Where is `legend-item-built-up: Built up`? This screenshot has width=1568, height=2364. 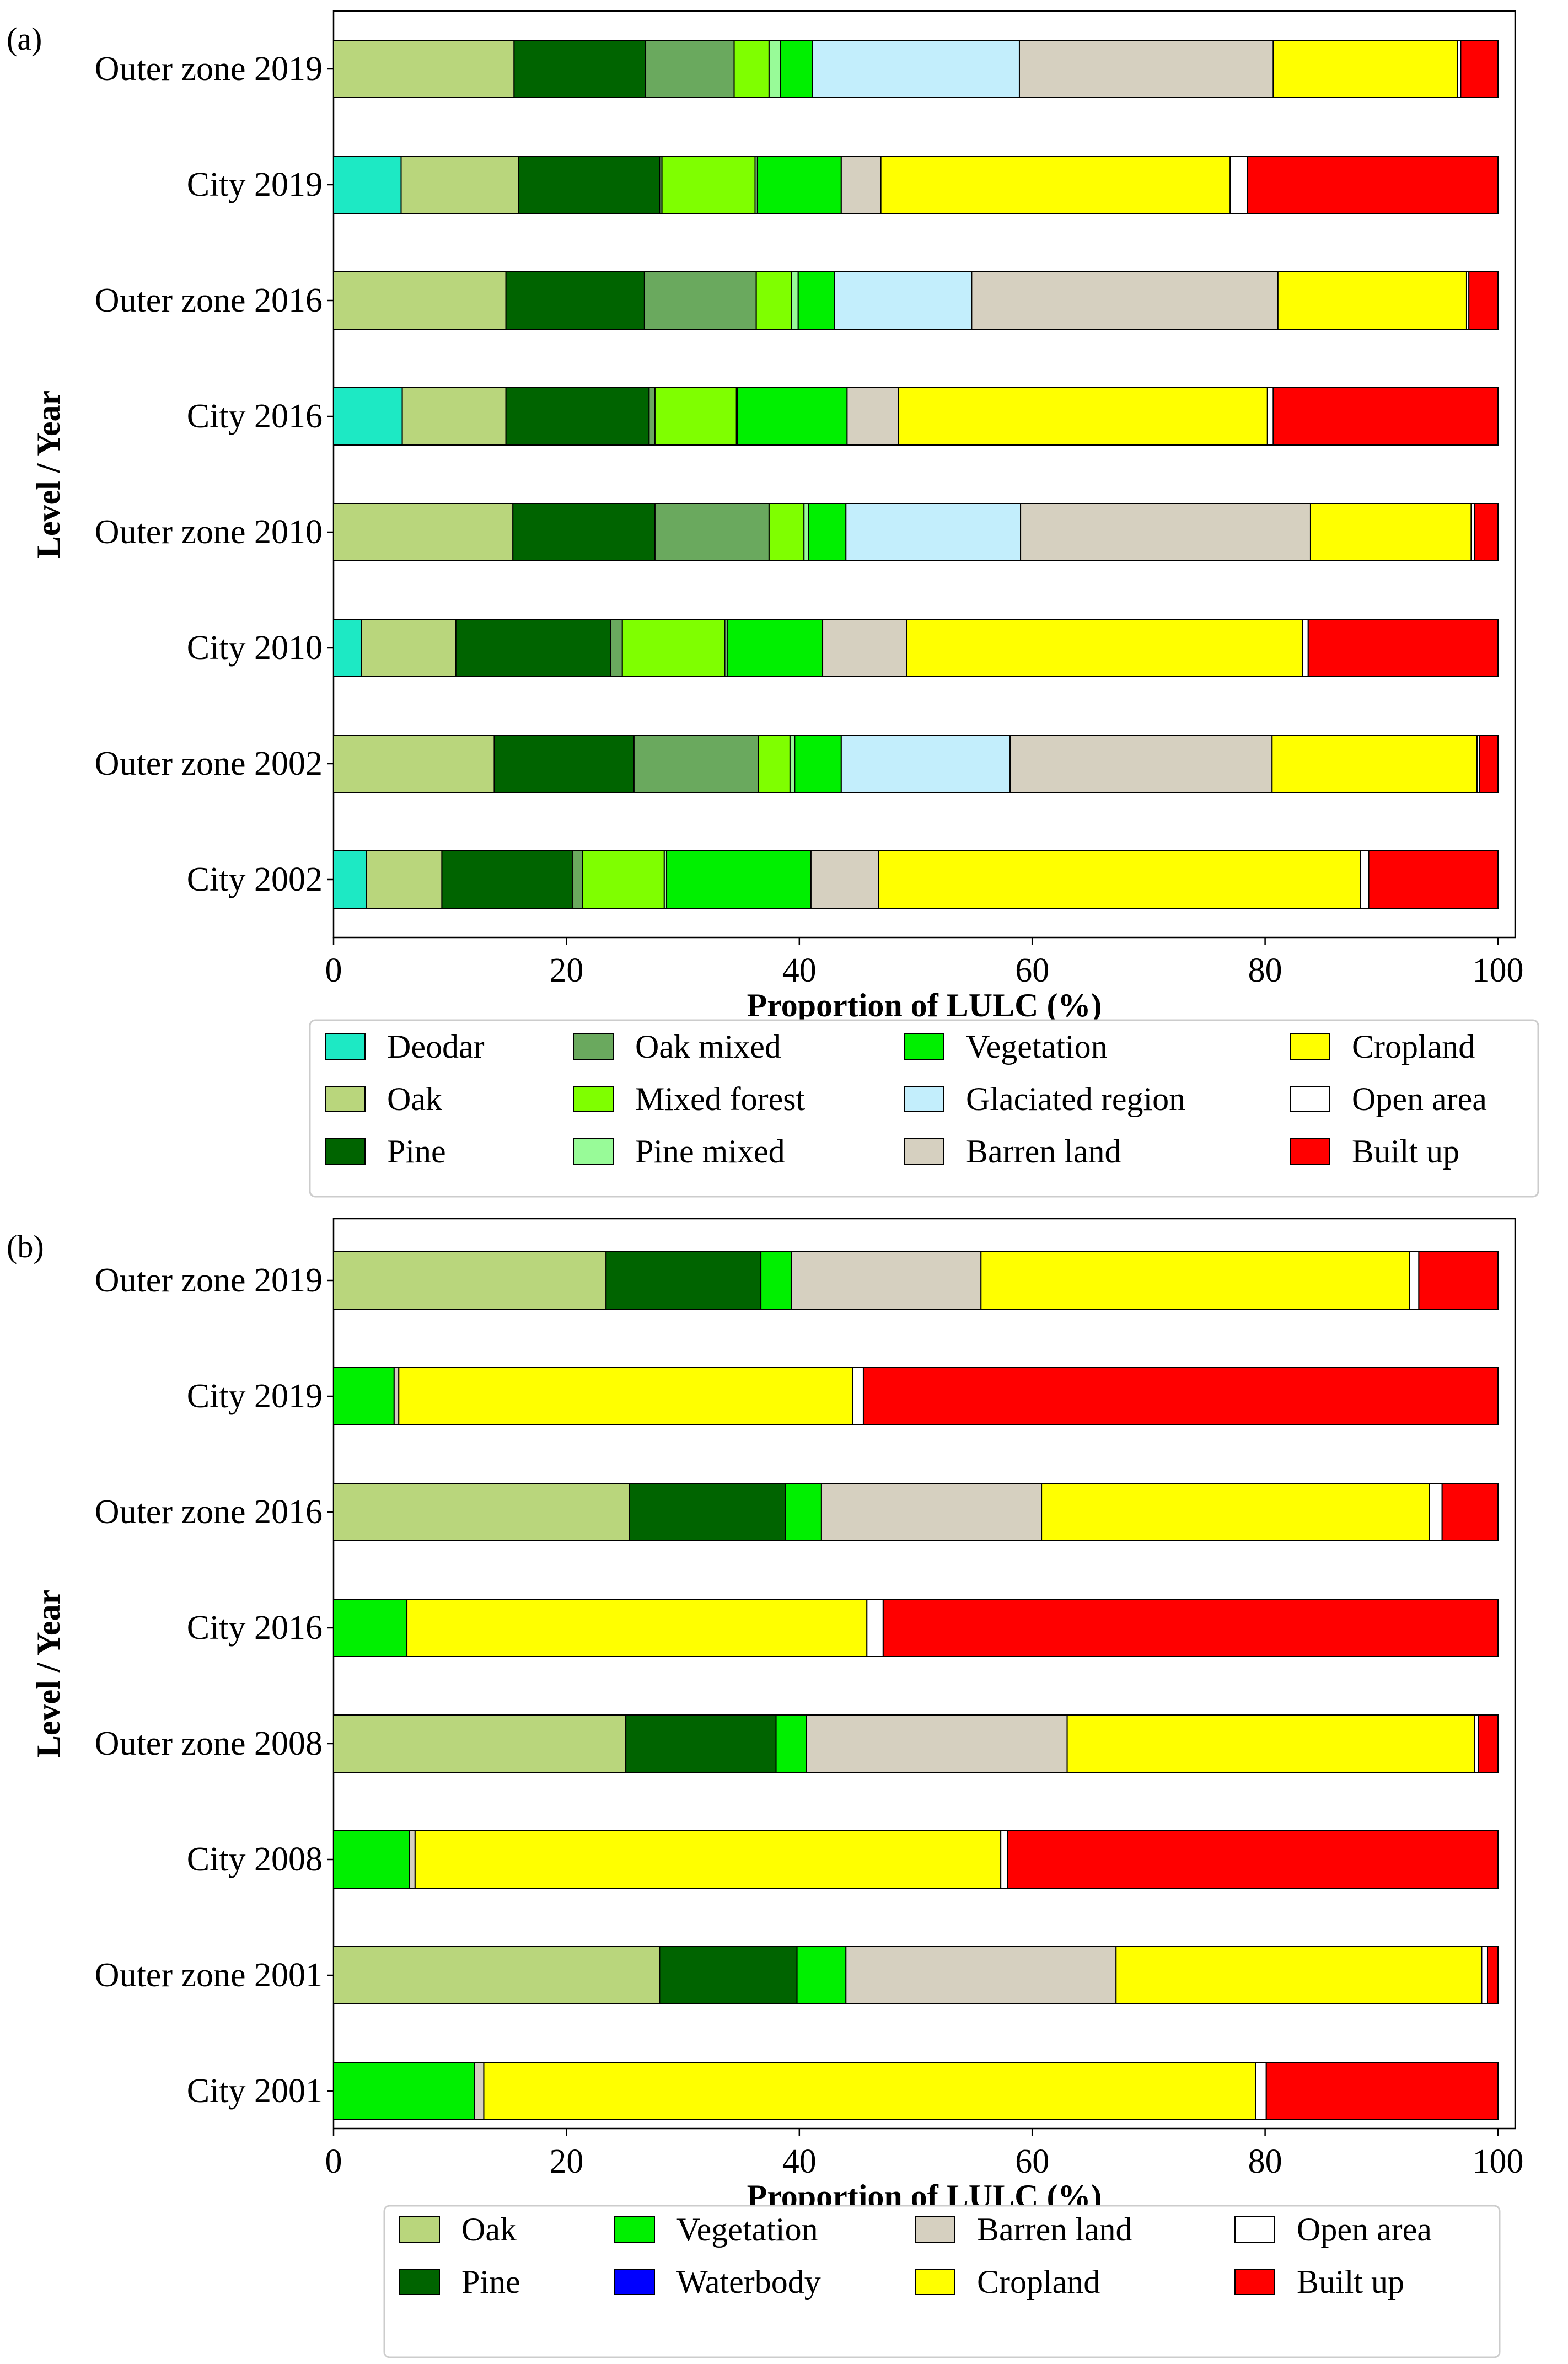 legend-item-built-up: Built up is located at coordinates (1319, 2282).